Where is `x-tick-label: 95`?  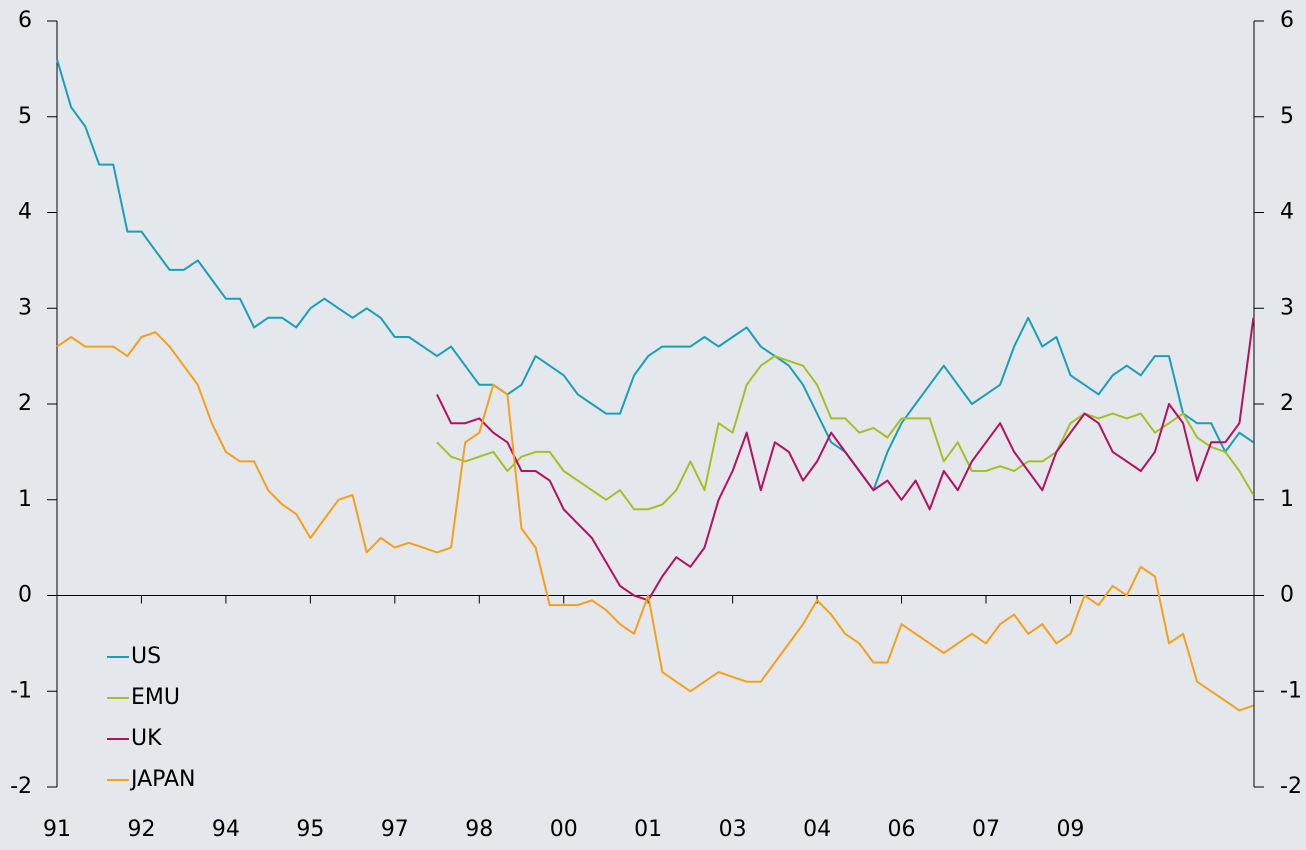 x-tick-label: 95 is located at coordinates (310, 829).